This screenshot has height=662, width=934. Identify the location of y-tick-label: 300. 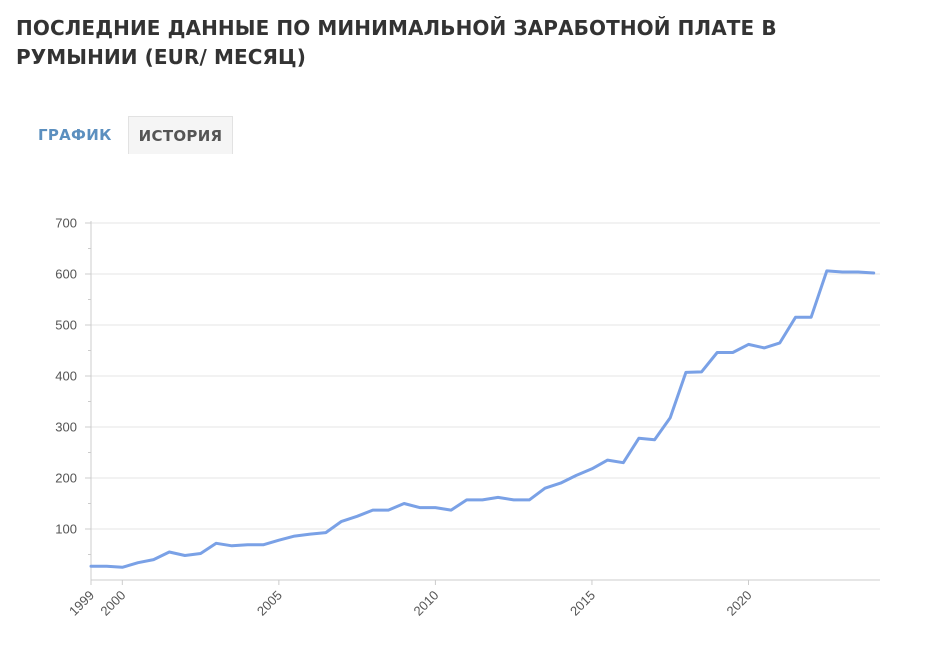
(66, 427).